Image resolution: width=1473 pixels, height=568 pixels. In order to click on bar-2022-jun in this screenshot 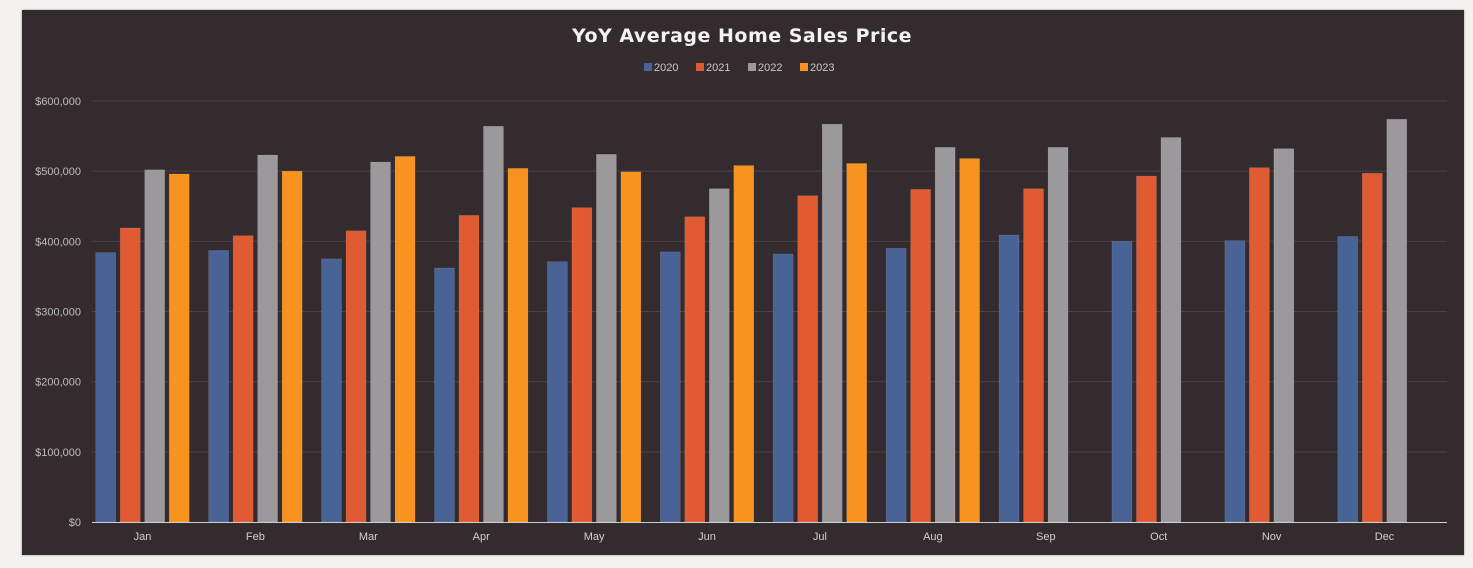, I will do `click(719, 355)`.